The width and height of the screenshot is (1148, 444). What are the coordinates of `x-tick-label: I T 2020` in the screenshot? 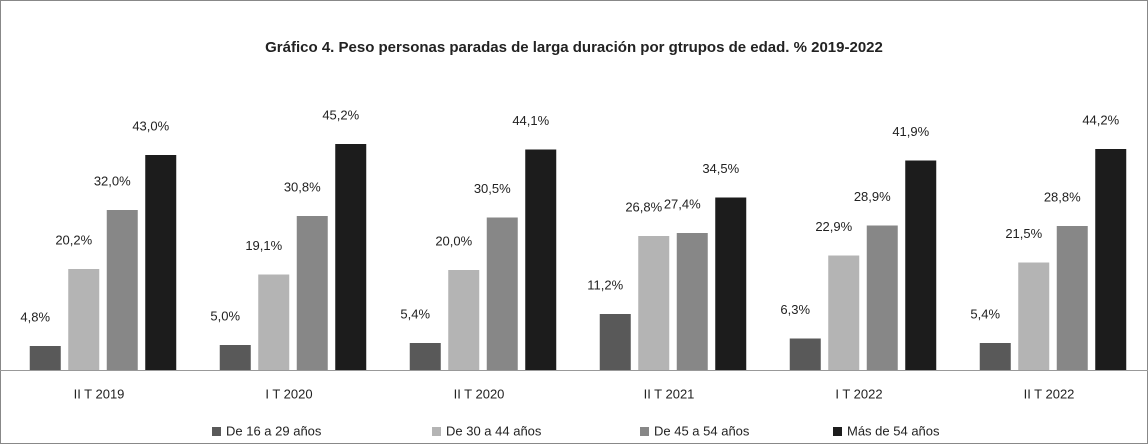 It's located at (288, 393).